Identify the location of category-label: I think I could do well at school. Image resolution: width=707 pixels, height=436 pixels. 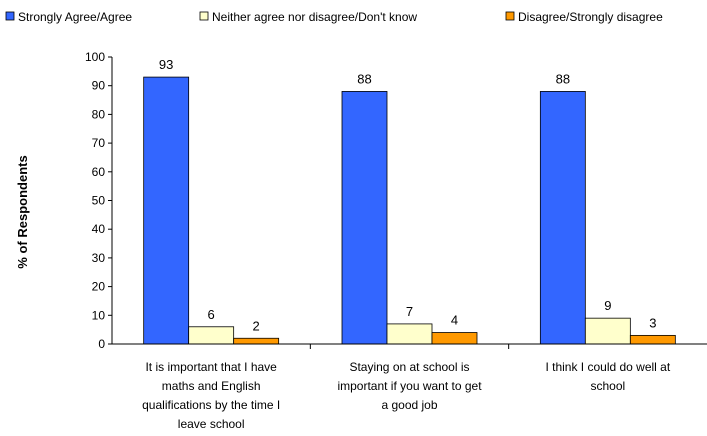
(607, 376).